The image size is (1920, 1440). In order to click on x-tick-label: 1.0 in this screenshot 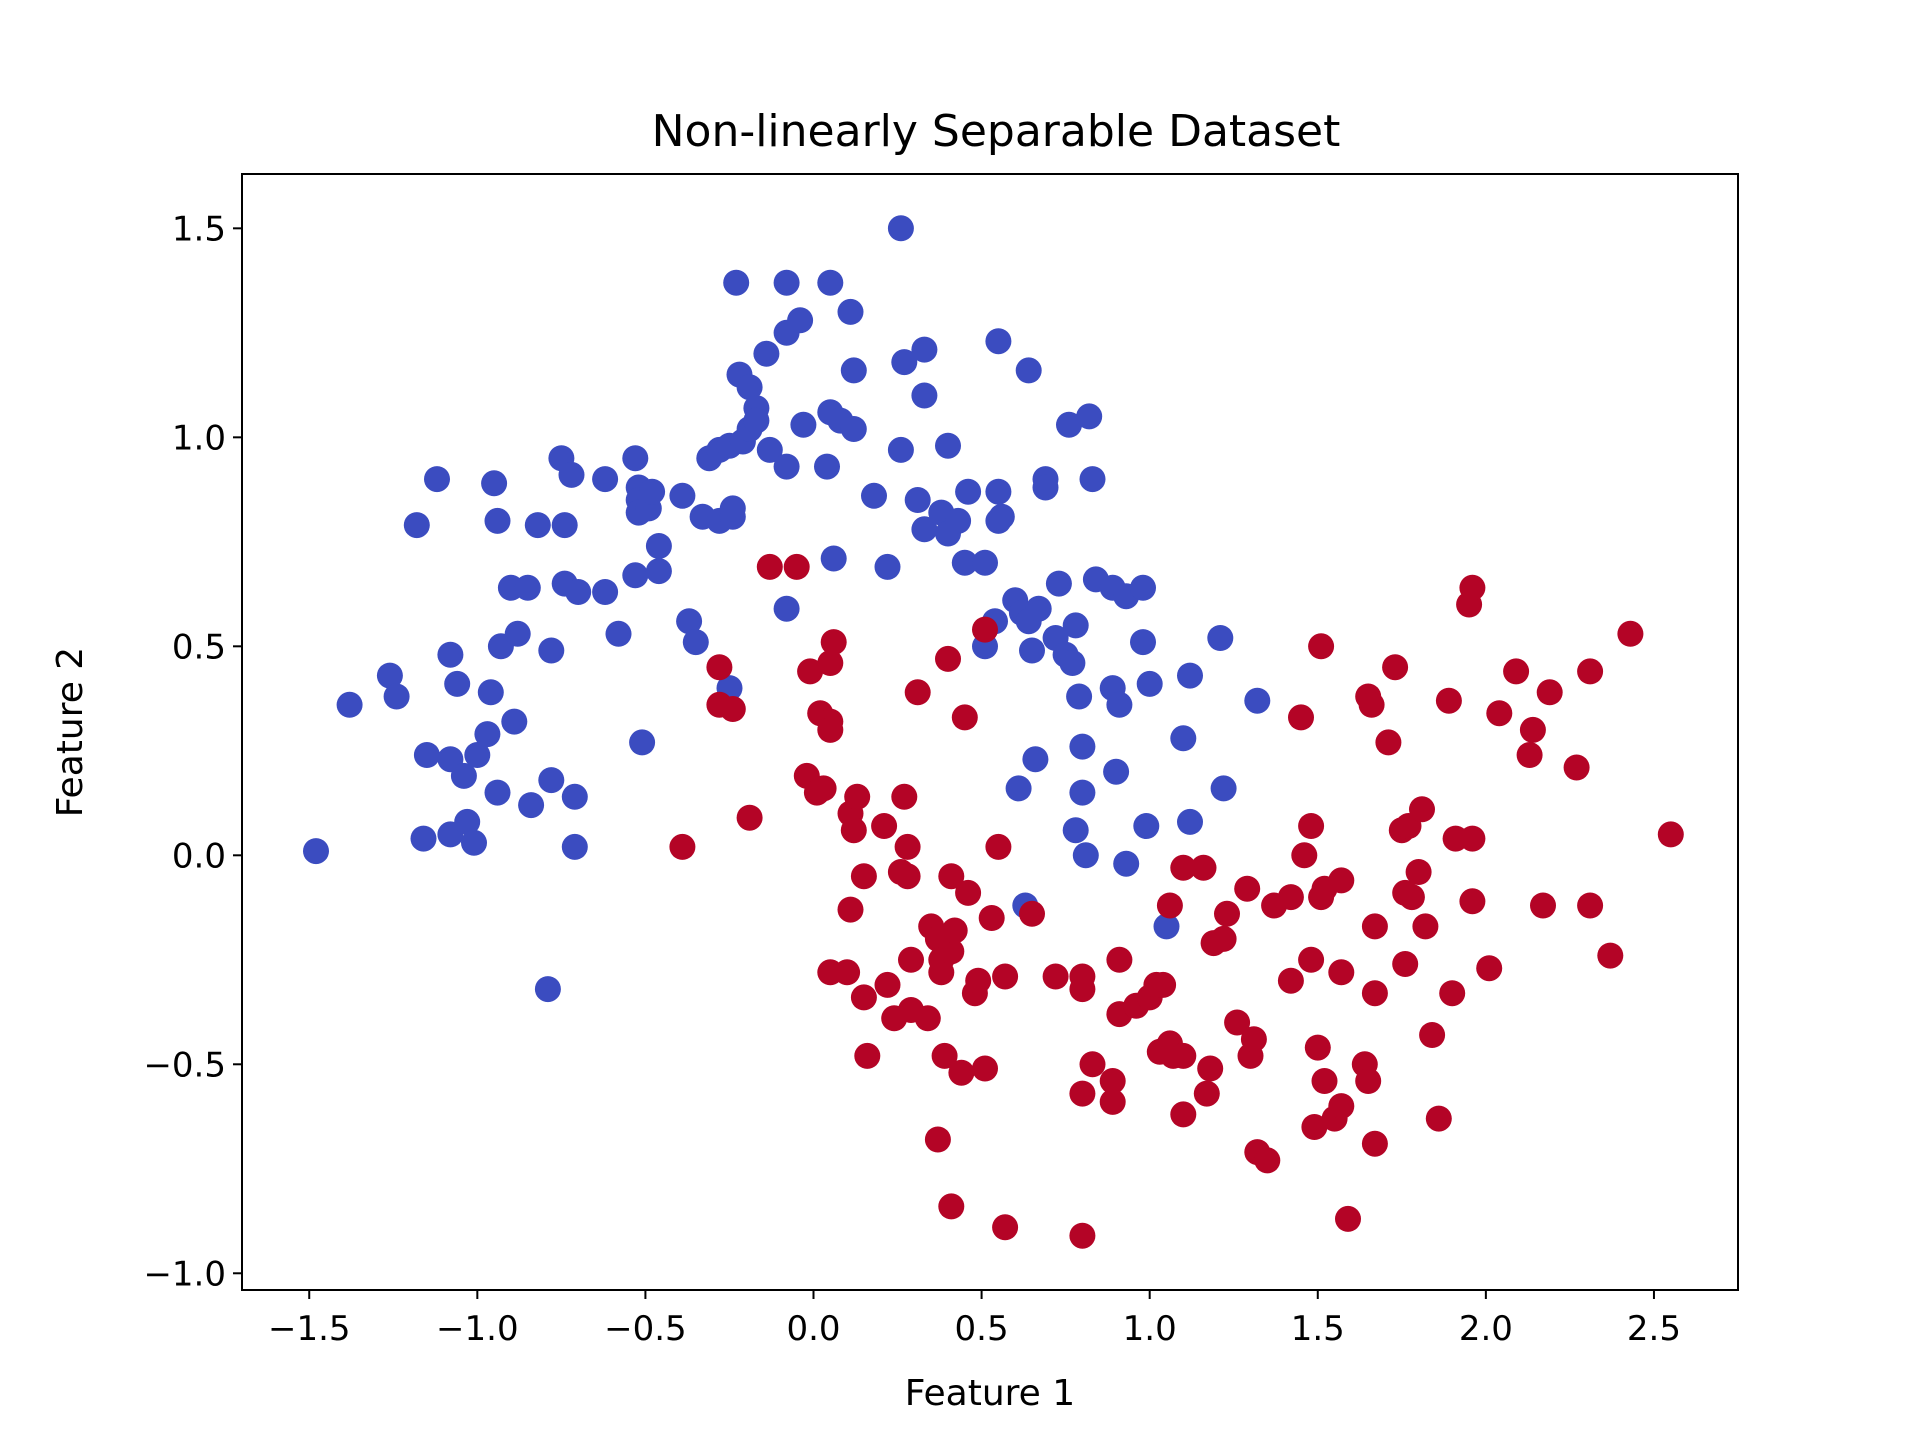, I will do `click(1150, 1329)`.